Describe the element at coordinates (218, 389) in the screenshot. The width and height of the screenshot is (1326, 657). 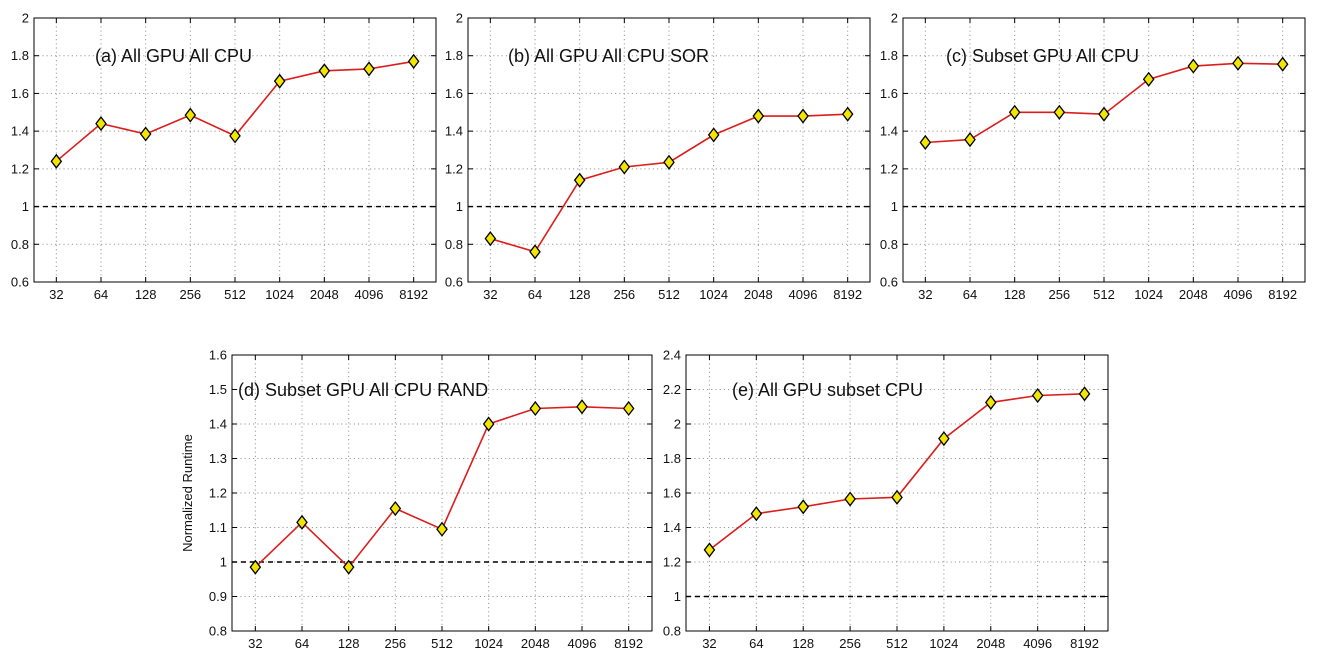
I see `y-tick-label: 1.5` at that location.